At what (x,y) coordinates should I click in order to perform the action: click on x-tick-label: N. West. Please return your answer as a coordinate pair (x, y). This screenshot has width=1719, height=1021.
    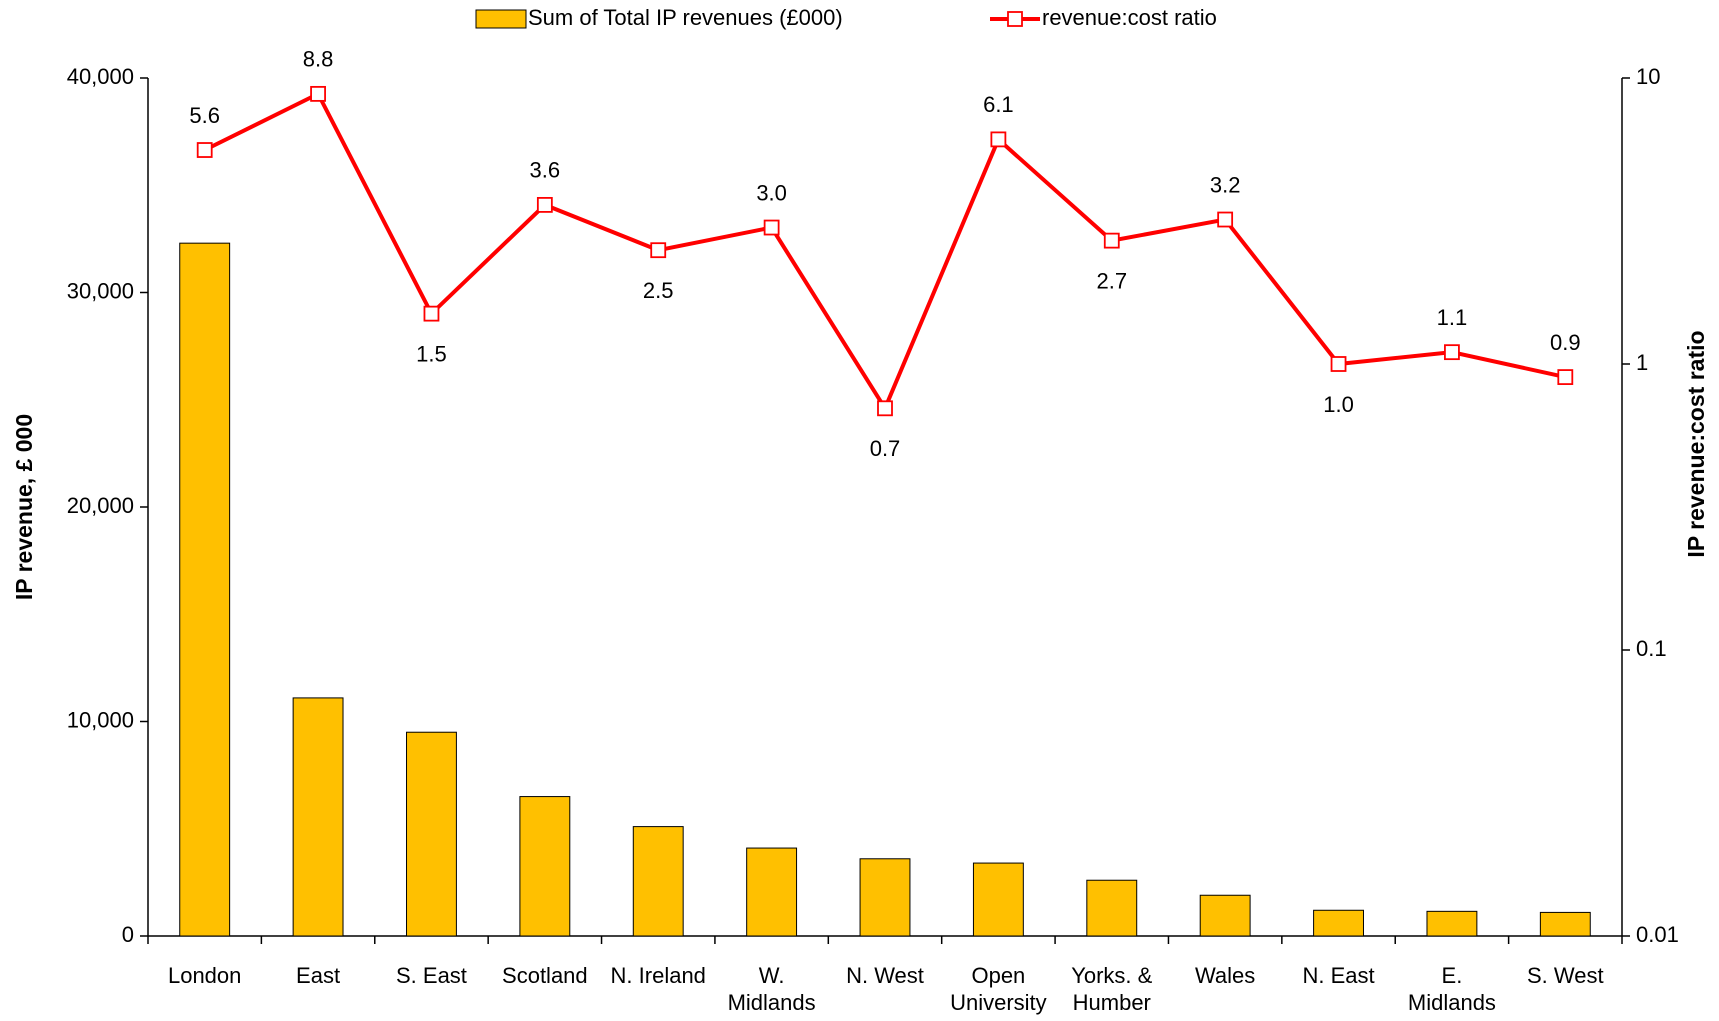
    Looking at the image, I should click on (885, 975).